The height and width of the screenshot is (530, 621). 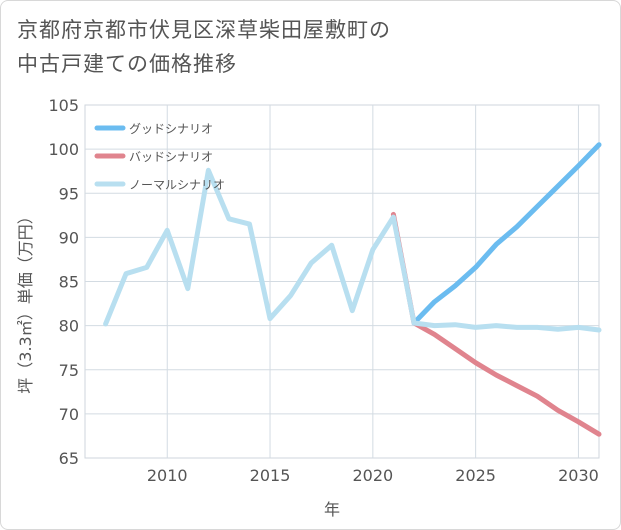 What do you see at coordinates (69, 370) in the screenshot?
I see `y-tick-label: 75` at bounding box center [69, 370].